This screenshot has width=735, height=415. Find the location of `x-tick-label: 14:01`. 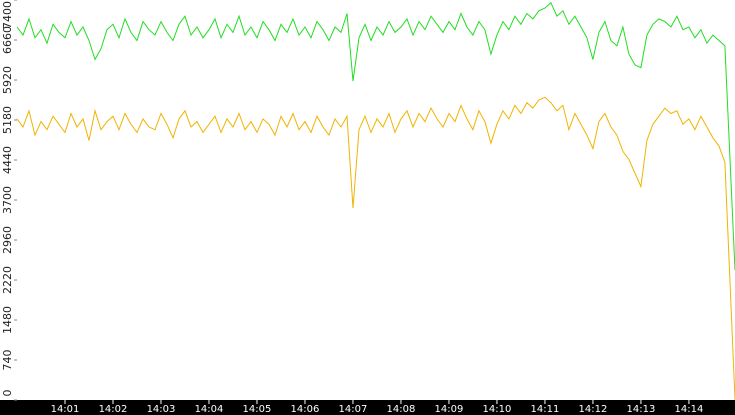

x-tick-label: 14:01 is located at coordinates (65, 409).